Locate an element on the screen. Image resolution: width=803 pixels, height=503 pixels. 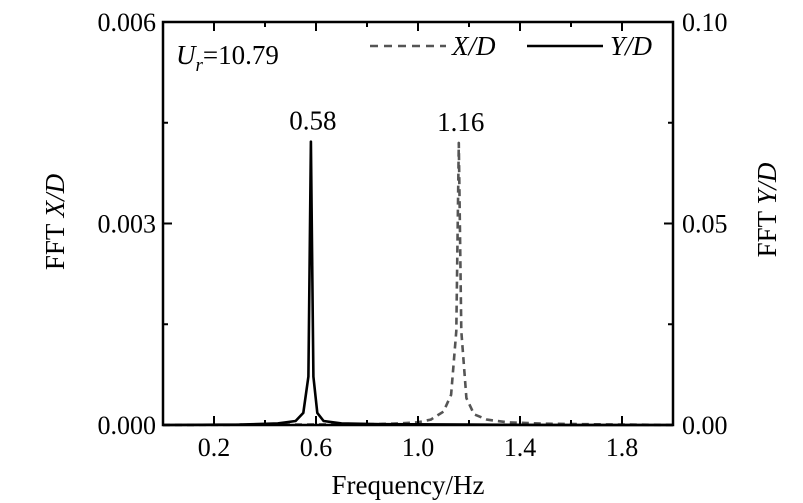
y-left-tick-label: 0.000 is located at coordinates (127, 425).